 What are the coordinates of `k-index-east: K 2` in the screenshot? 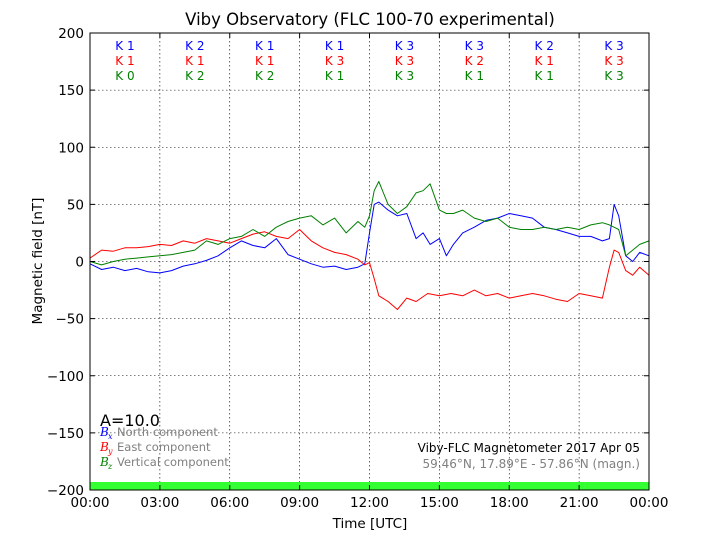 It's located at (474, 61).